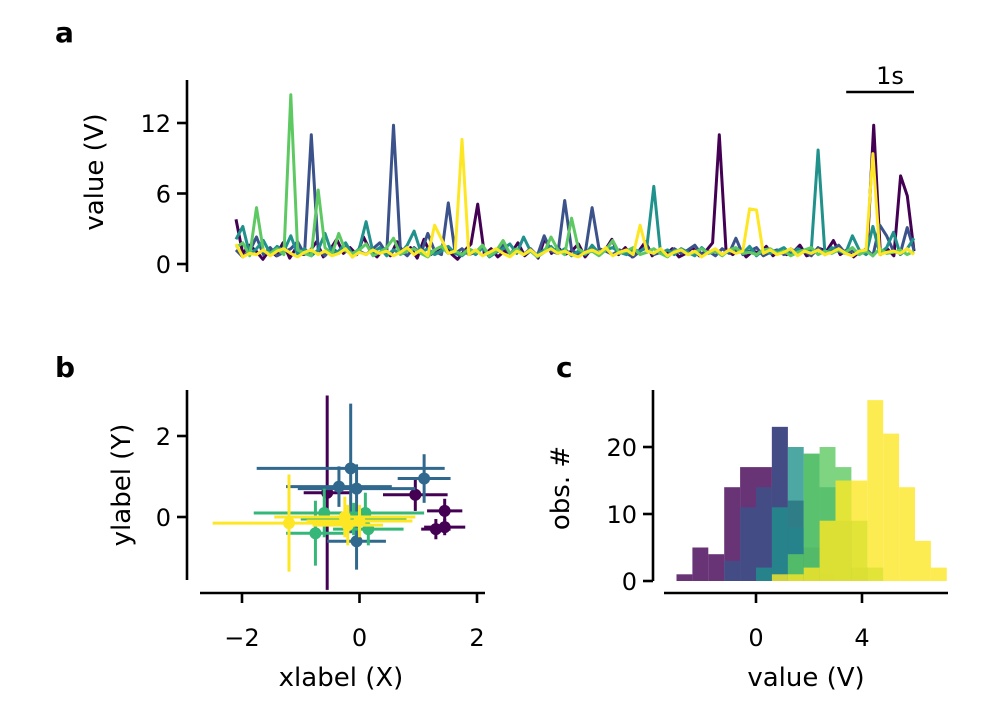 The height and width of the screenshot is (709, 1004). Describe the element at coordinates (241, 638) in the screenshot. I see `panel-b-x-tick-label--2: −2` at that location.